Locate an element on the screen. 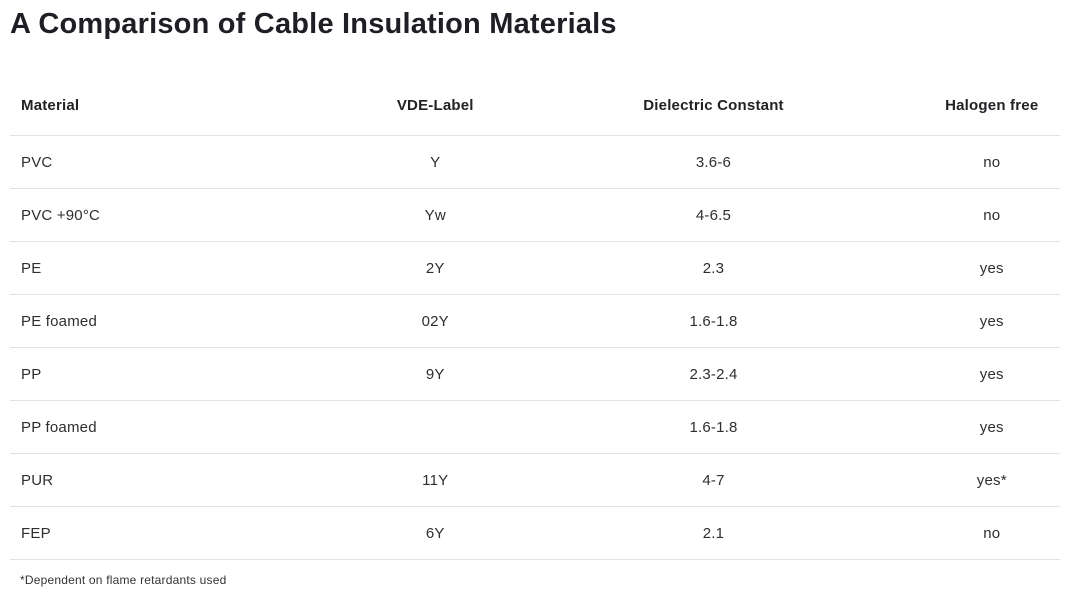 This screenshot has width=1070, height=598. cell-material: PE foamed is located at coordinates (188, 321).